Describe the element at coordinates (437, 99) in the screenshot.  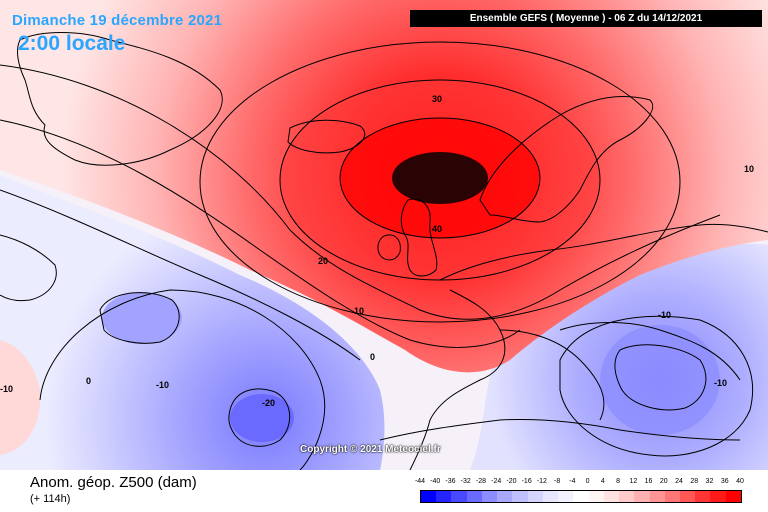
I see `contour-label: 30` at that location.